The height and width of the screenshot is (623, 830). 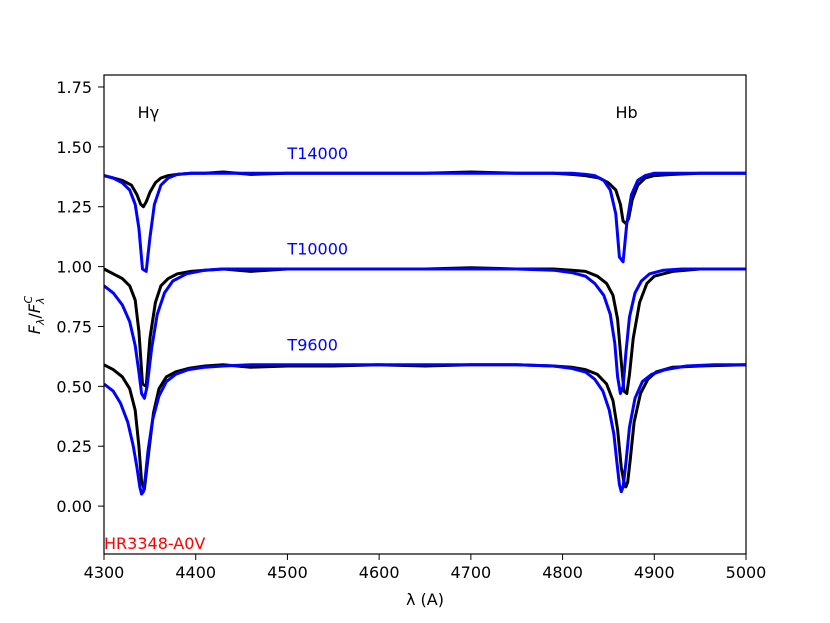 I want to click on x-tick-label: 5000, so click(x=746, y=572).